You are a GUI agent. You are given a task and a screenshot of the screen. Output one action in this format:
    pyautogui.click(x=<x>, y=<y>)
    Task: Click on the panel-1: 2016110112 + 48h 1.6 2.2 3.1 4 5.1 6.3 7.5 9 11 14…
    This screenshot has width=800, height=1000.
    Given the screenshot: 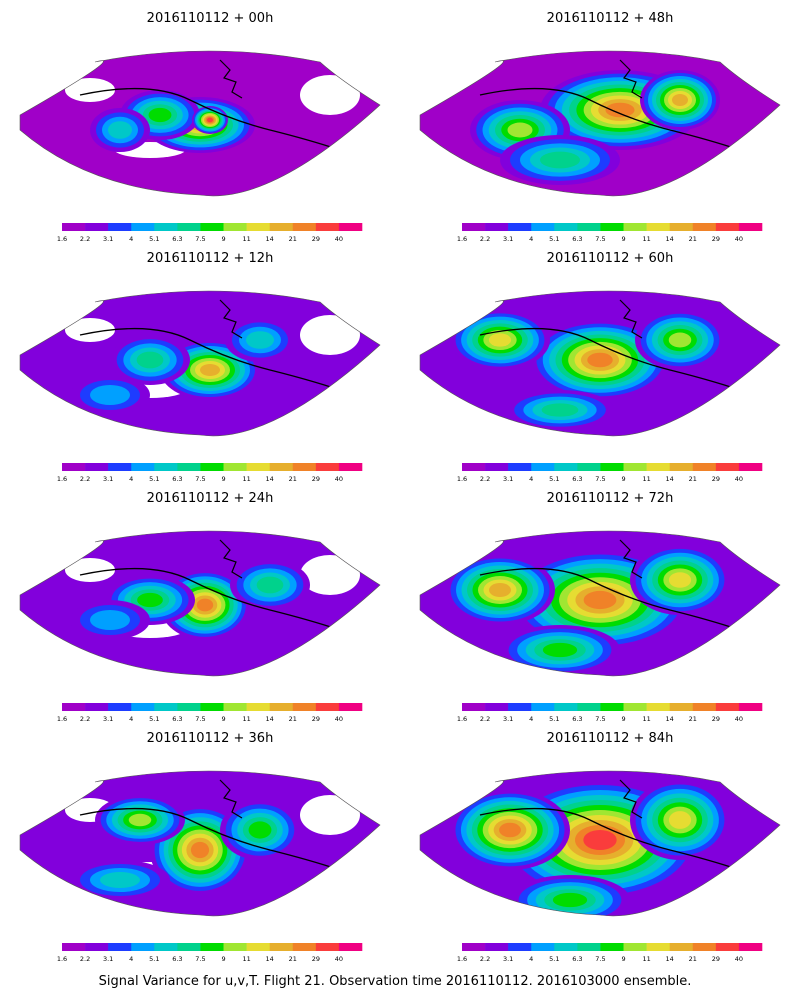 What is the action you would take?
    pyautogui.click(x=600, y=127)
    